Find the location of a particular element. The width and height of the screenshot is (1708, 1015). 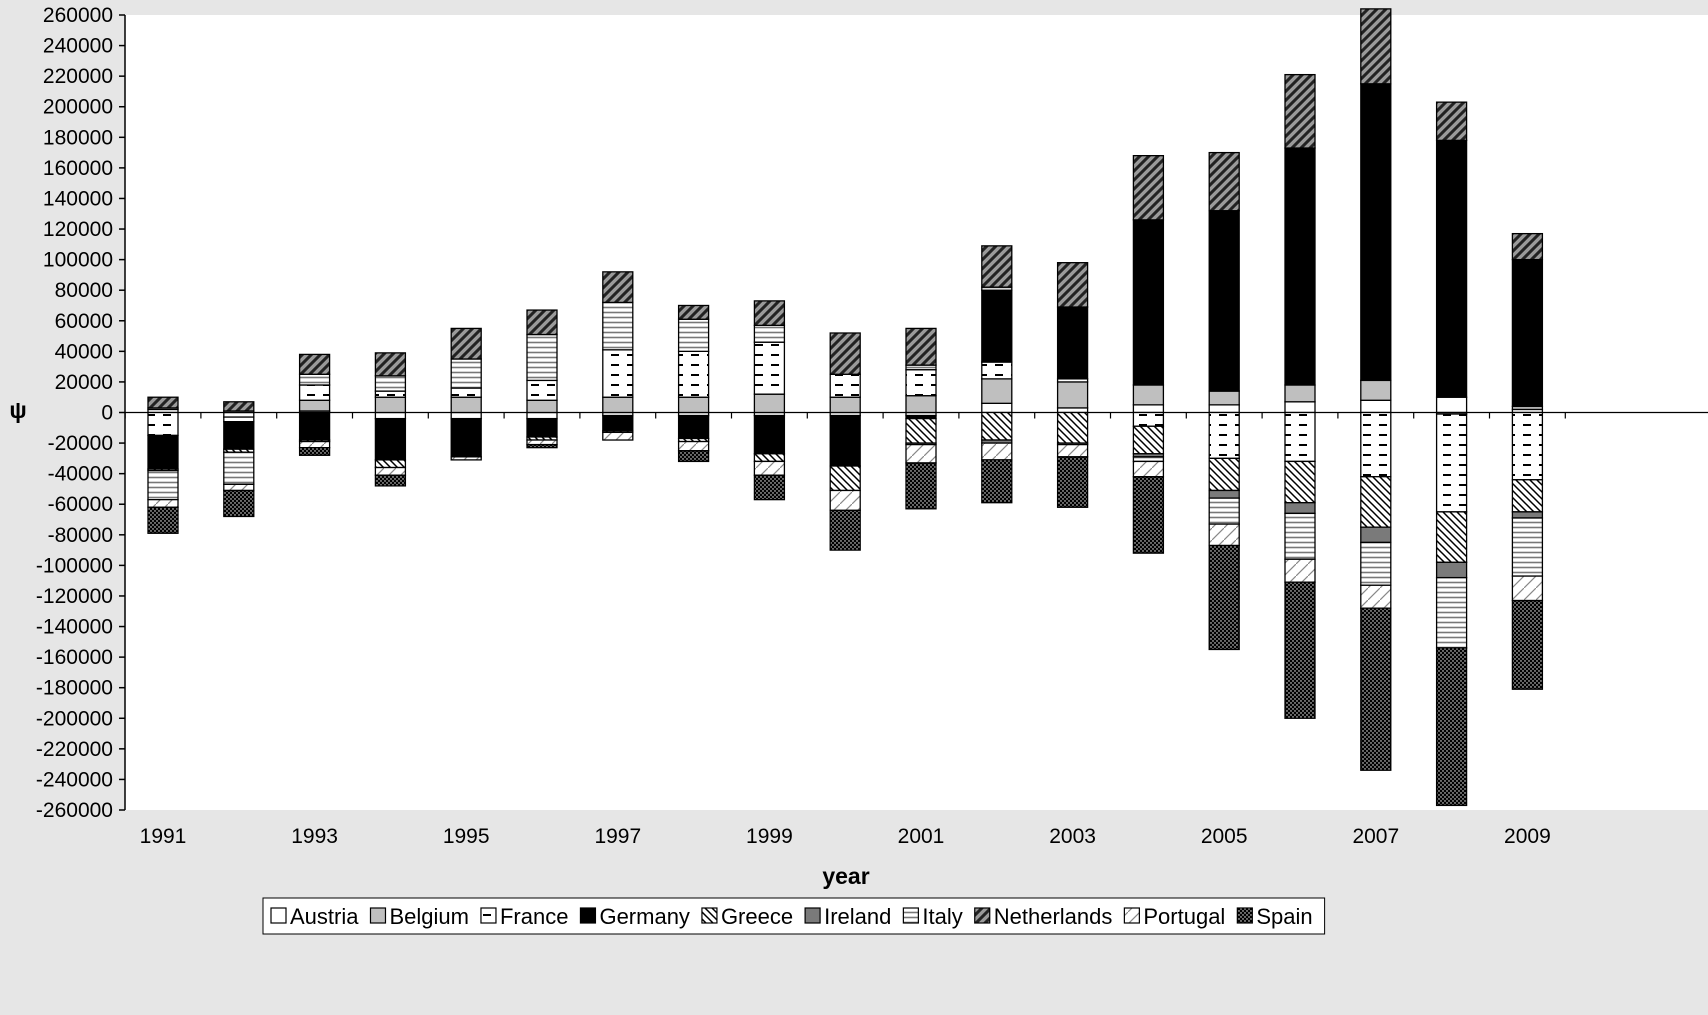

x-tick-label: 2001 is located at coordinates (921, 836).